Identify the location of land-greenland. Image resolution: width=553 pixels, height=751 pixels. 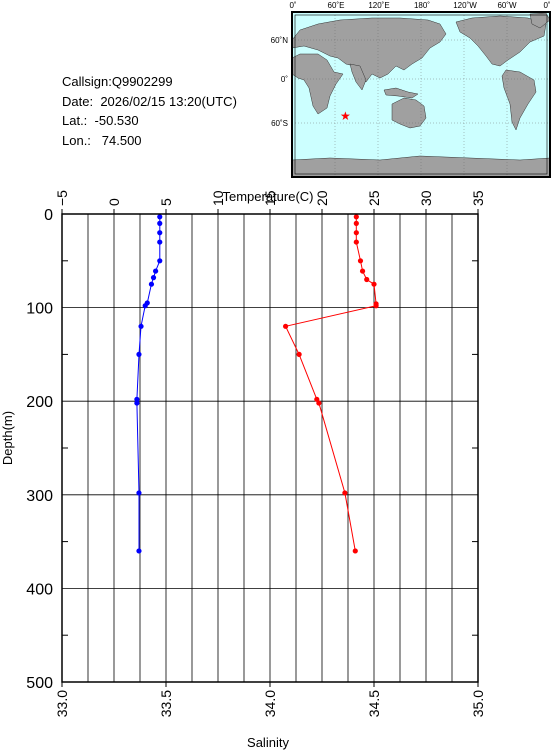
(540, 20).